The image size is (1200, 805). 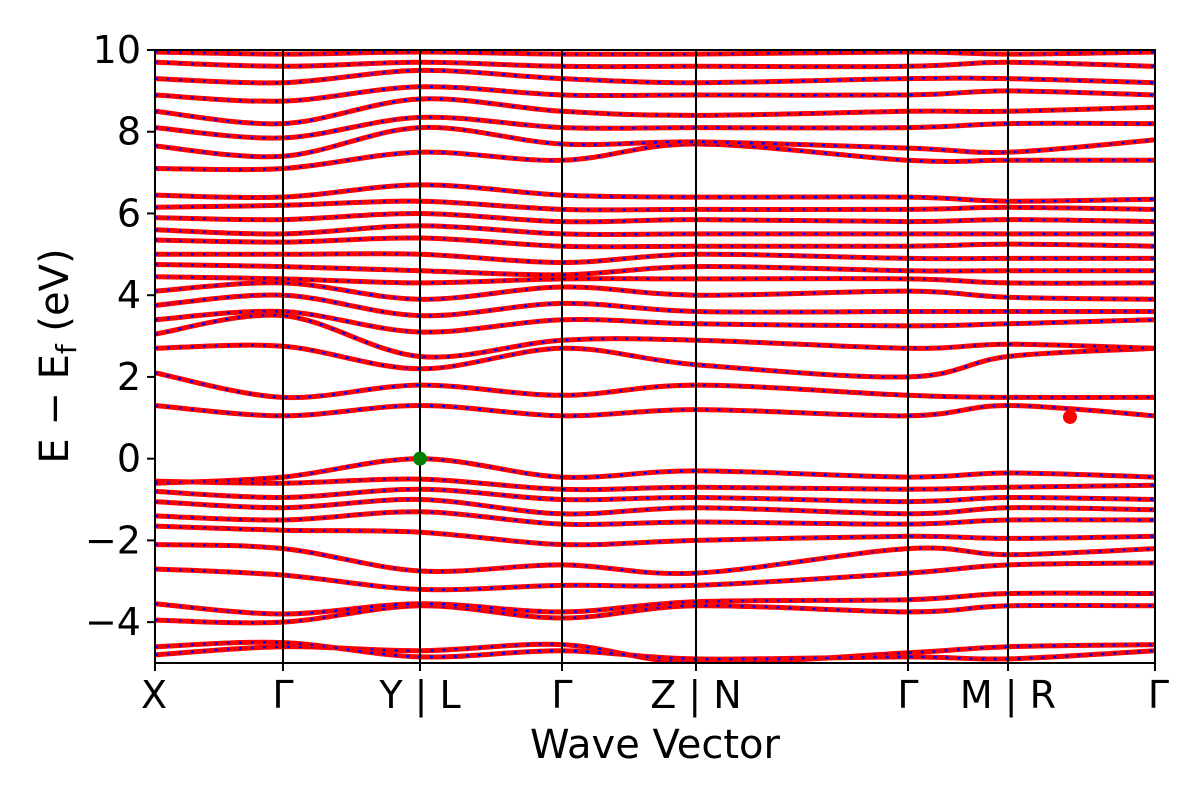 What do you see at coordinates (282, 695) in the screenshot?
I see `x-tick-label-1: Γ` at bounding box center [282, 695].